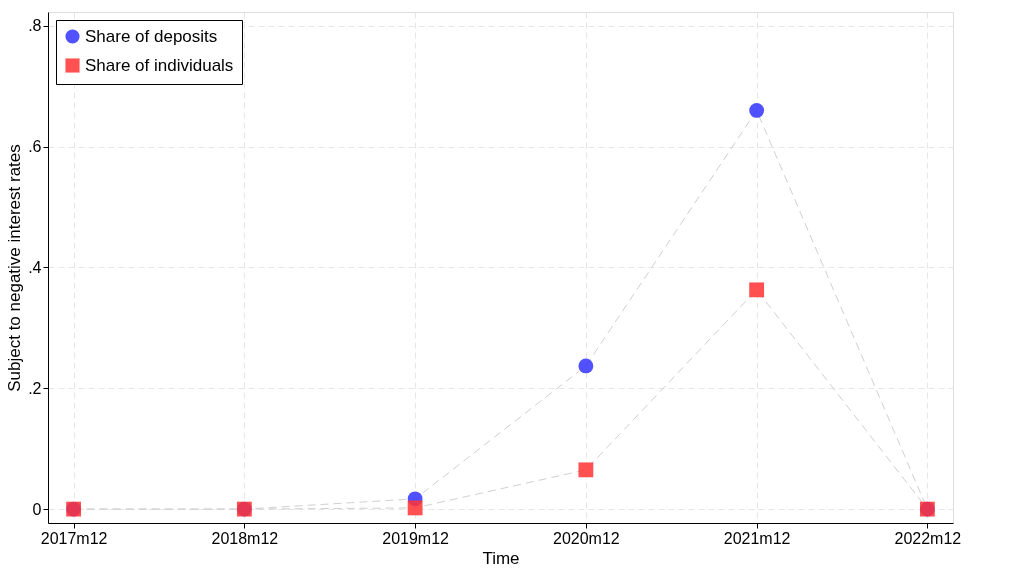 The height and width of the screenshot is (585, 1009). Describe the element at coordinates (35, 26) in the screenshot. I see `y-tick-label: .8` at that location.